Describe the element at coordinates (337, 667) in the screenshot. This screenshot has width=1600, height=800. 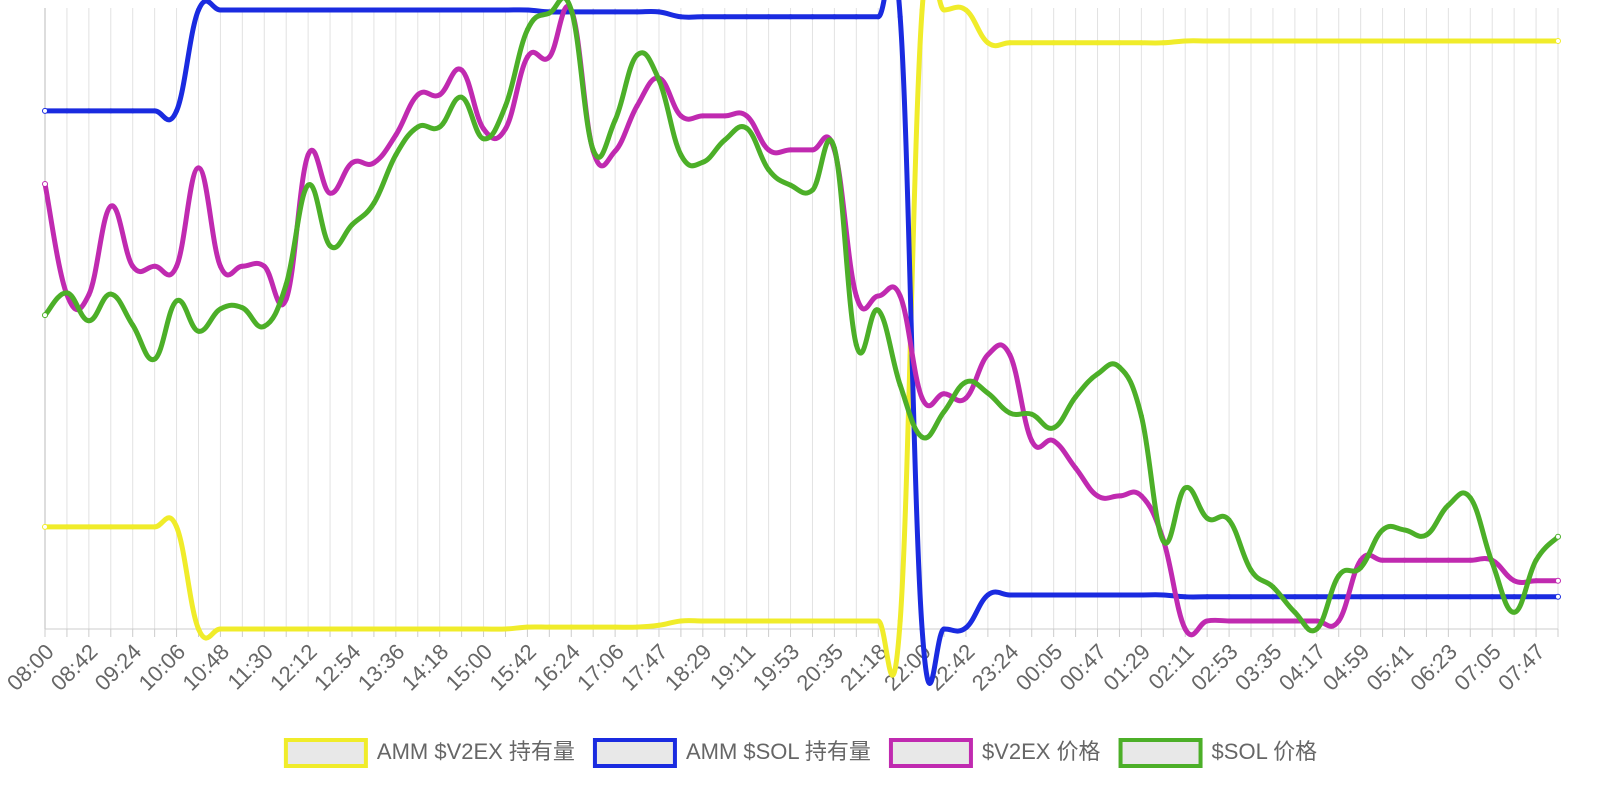
I see `x-tick-label: 12:54` at that location.